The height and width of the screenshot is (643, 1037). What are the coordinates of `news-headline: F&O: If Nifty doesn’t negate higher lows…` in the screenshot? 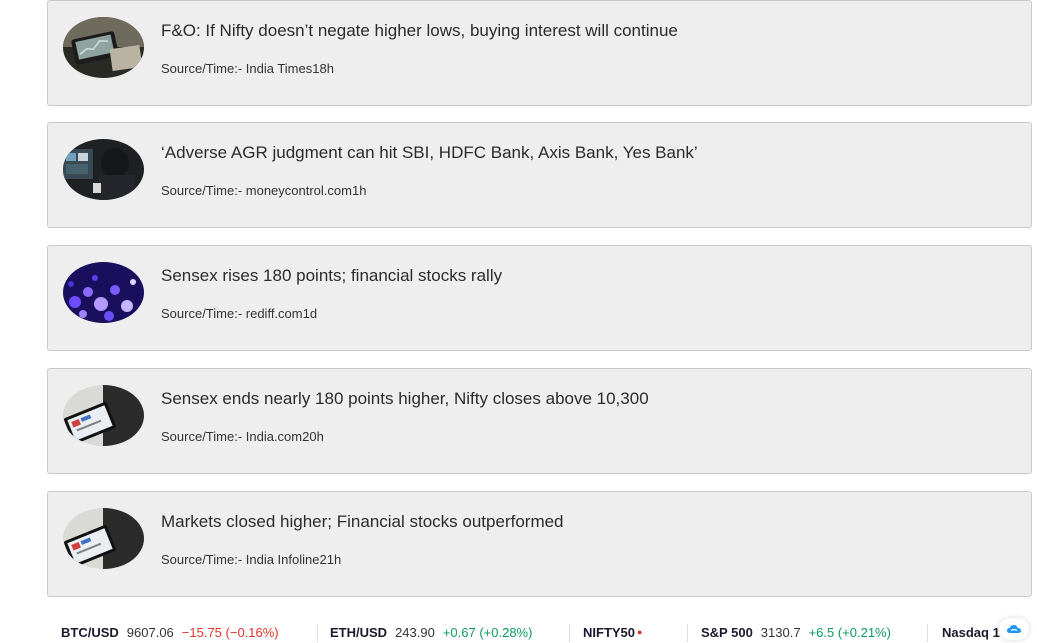 It's located at (419, 30).